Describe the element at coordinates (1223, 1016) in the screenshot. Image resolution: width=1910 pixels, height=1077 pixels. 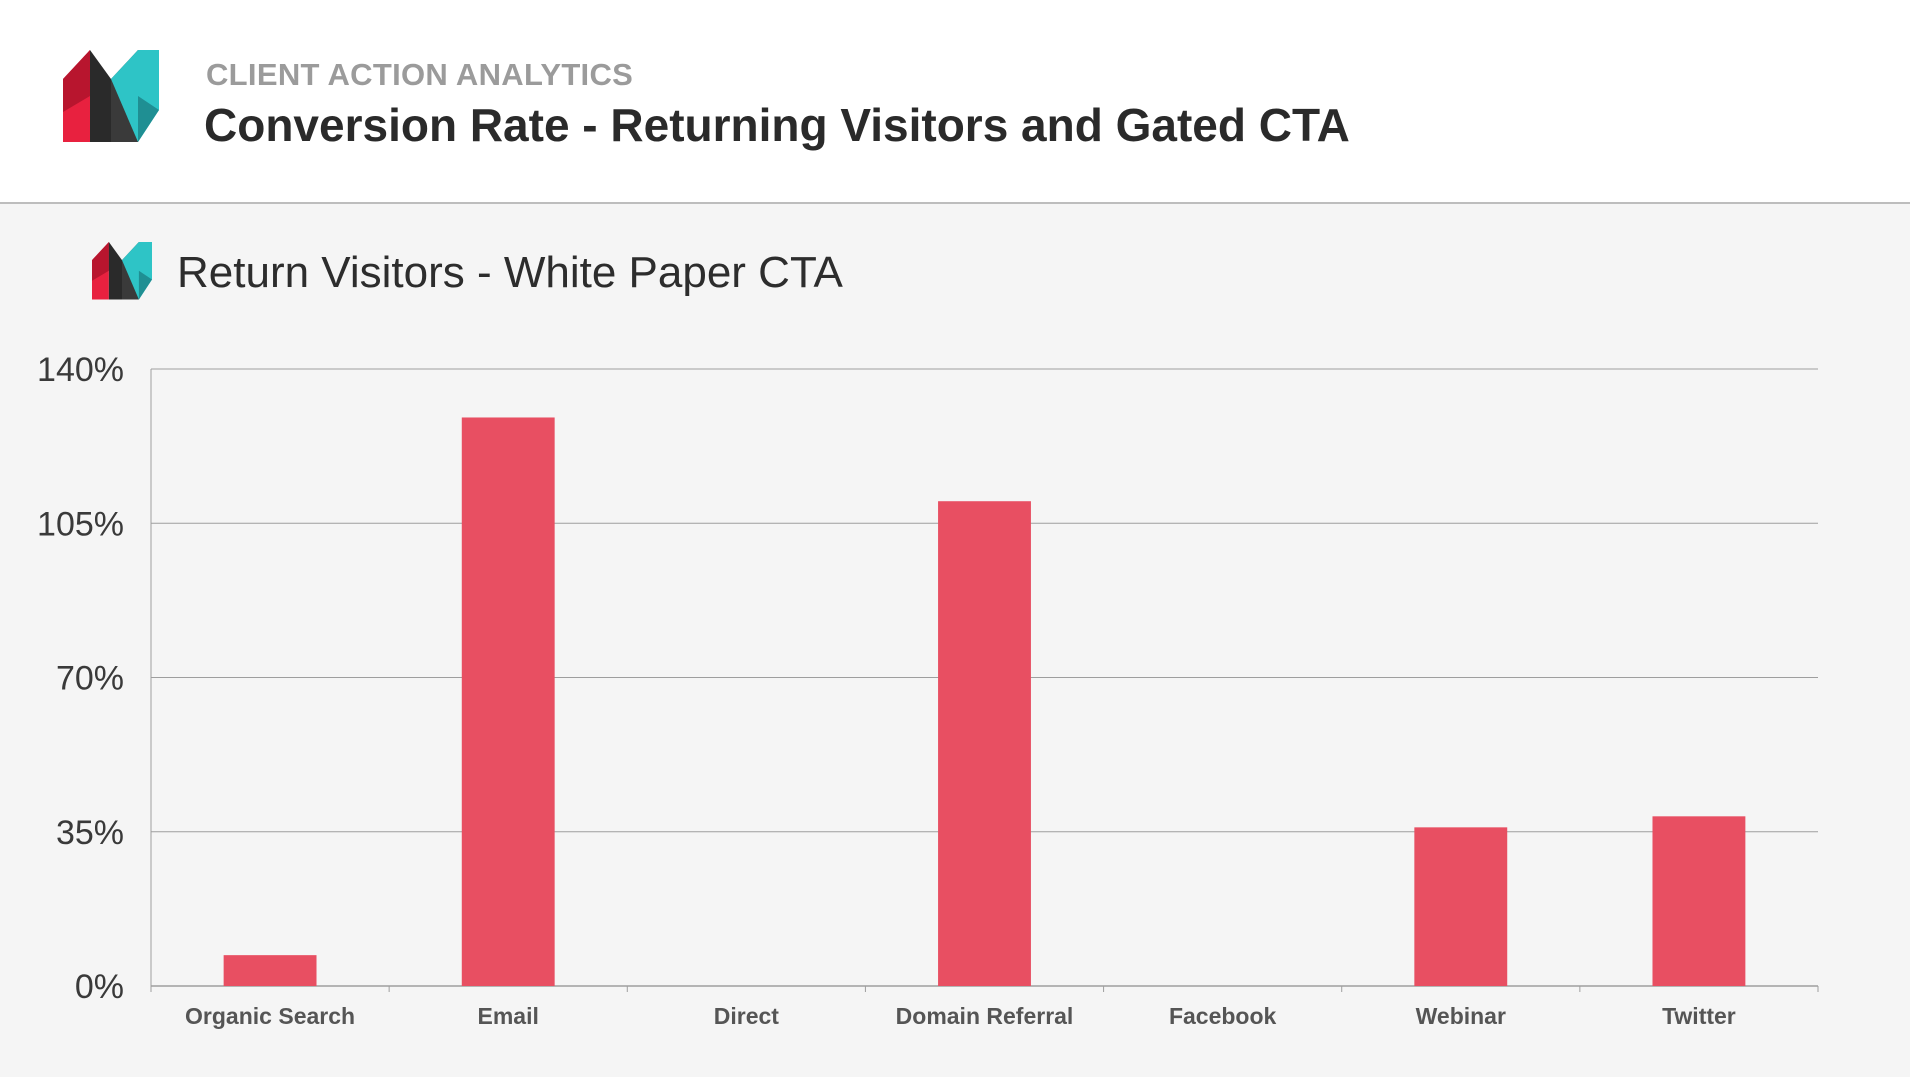
I see `x-category-label: Facebook` at that location.